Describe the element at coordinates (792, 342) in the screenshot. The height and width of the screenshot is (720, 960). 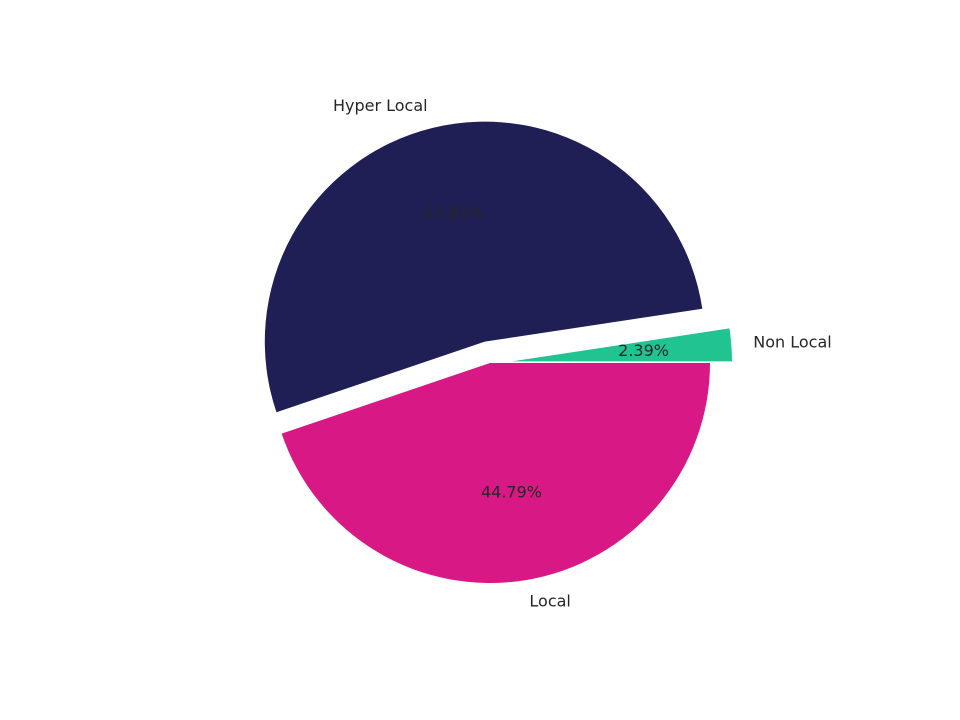
I see `slice-label-non-local: Non Local` at that location.